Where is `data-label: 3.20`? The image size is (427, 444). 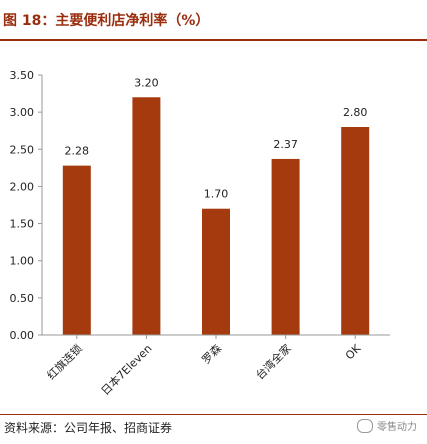 data-label: 3.20 is located at coordinates (146, 82).